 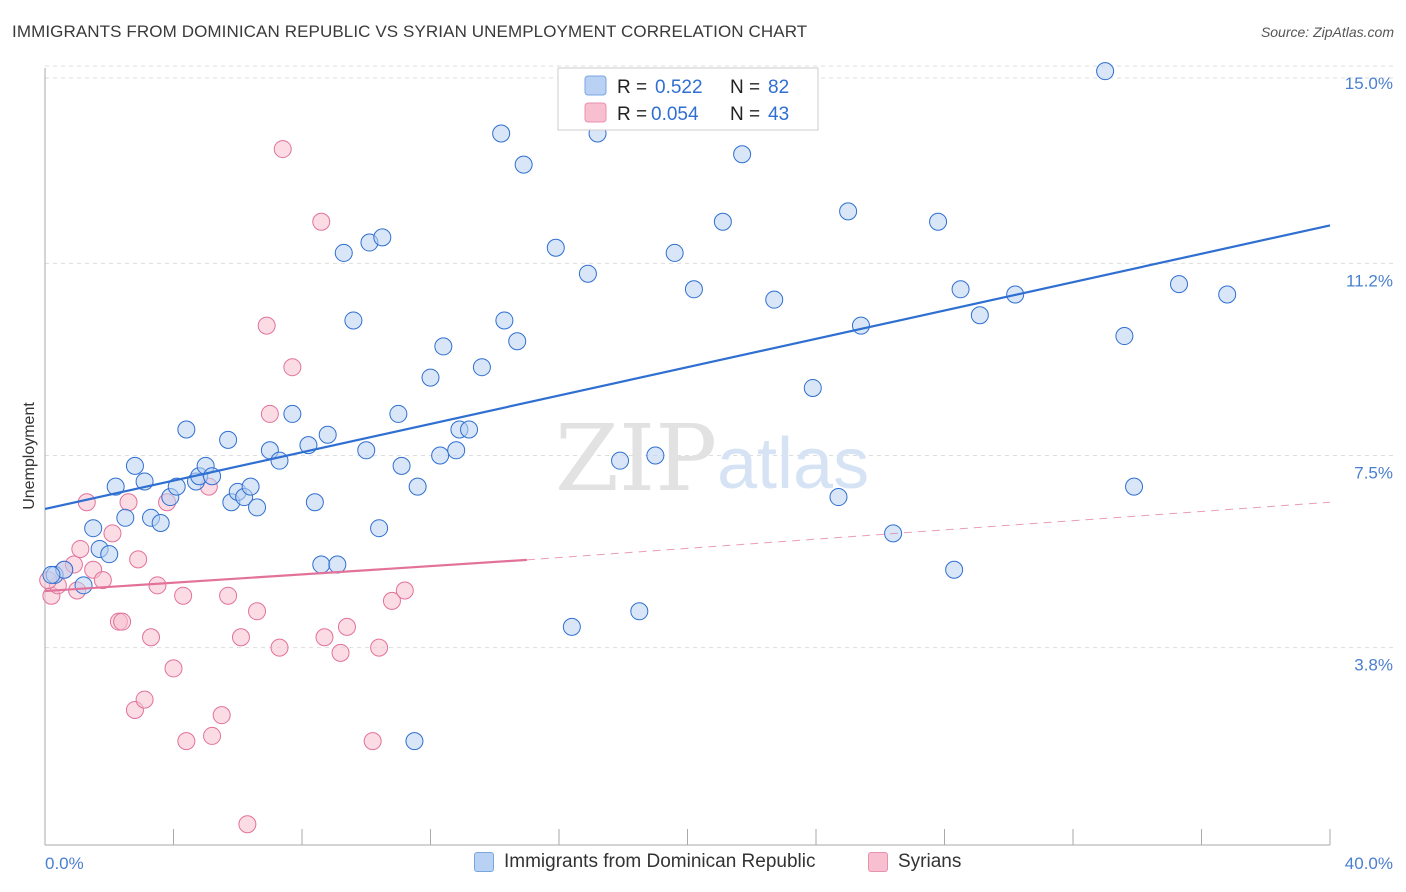 I want to click on legend-r-value-1: 0.522, so click(x=679, y=87).